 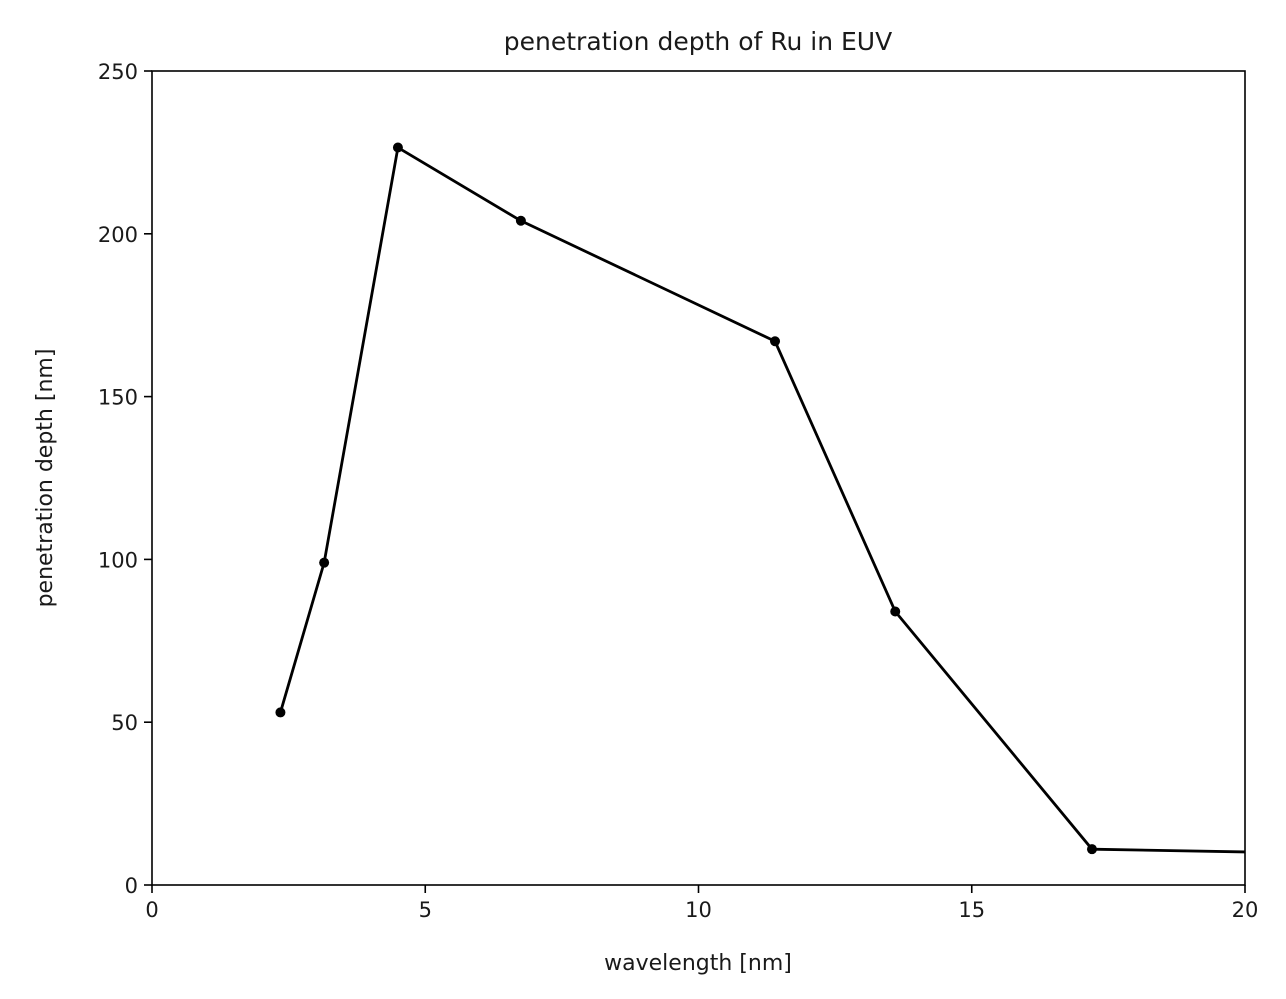 What do you see at coordinates (118, 72) in the screenshot?
I see `y-tick-label: 250` at bounding box center [118, 72].